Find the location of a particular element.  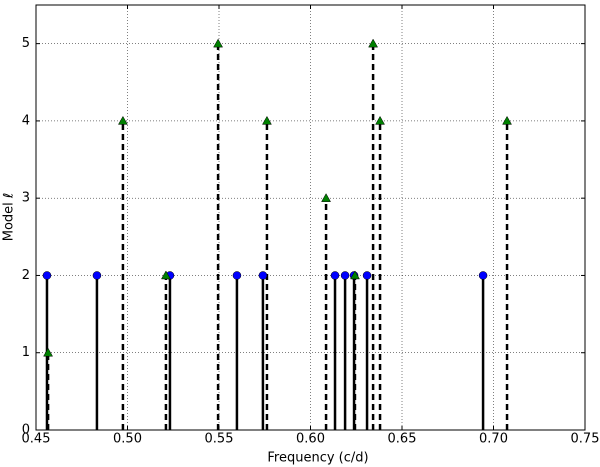

x-tick-label: 0.70 is located at coordinates (493, 439).